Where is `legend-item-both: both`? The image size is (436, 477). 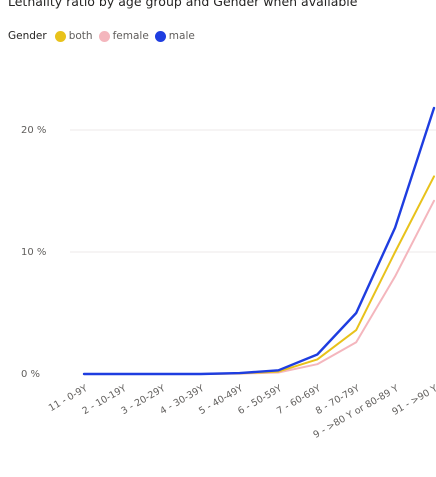
legend-item-both: both is located at coordinates (73, 36).